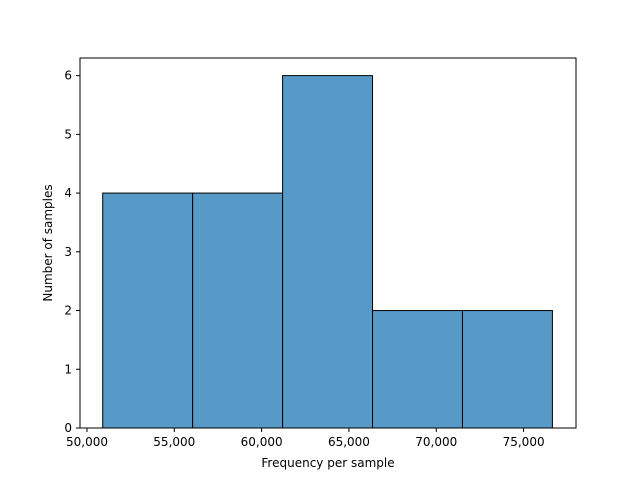 The image size is (640, 480). I want to click on y-tick-label: 1, so click(68, 369).